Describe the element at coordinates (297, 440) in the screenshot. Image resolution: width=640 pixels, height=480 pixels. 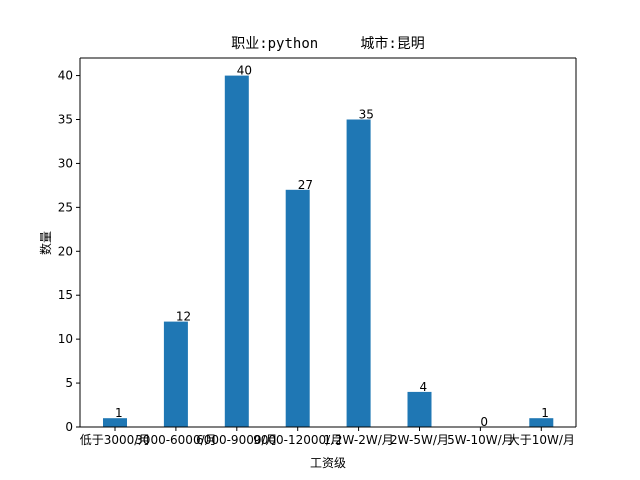
I see `x-tick-label: 9000-12000/月` at that location.